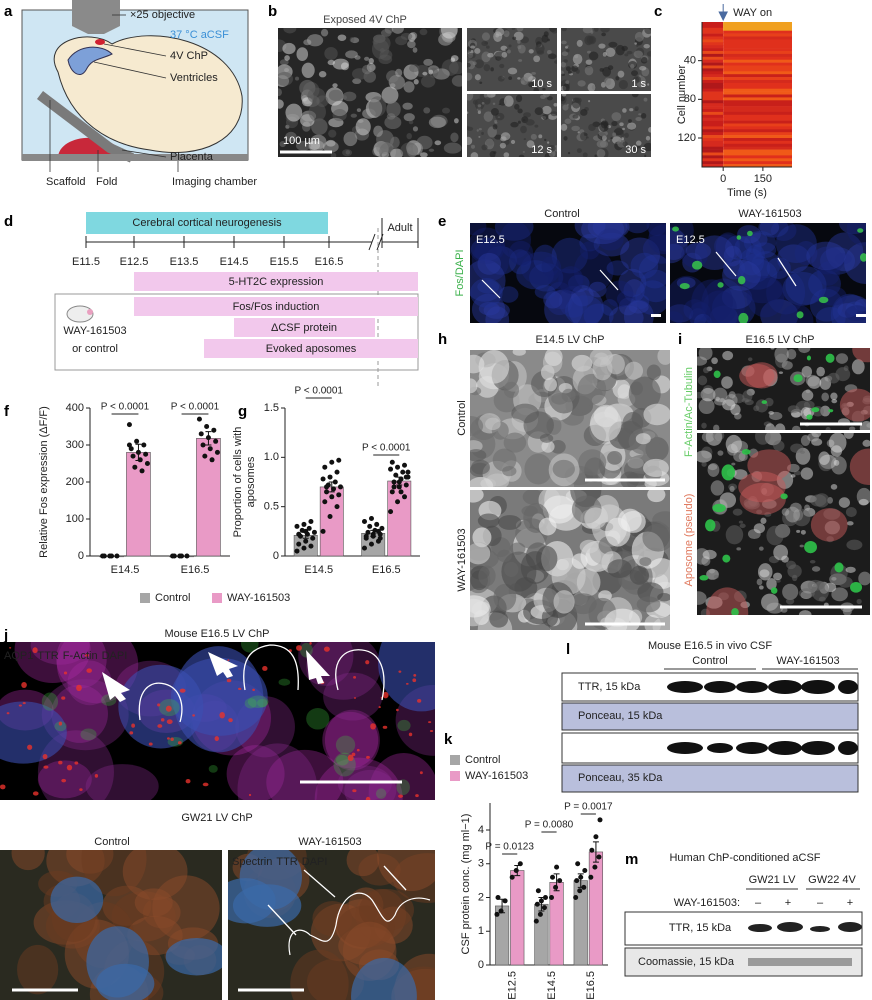 The width and height of the screenshot is (872, 1000). What do you see at coordinates (709, 661) in the screenshot?
I see `group: Control` at bounding box center [709, 661].